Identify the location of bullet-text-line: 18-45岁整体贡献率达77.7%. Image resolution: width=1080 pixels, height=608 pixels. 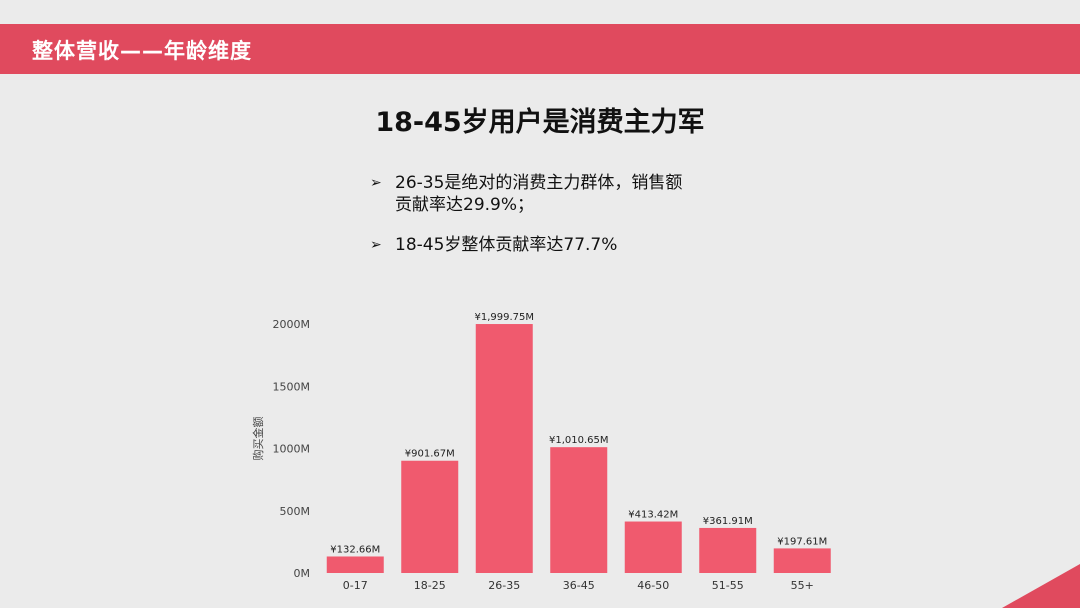
(506, 245).